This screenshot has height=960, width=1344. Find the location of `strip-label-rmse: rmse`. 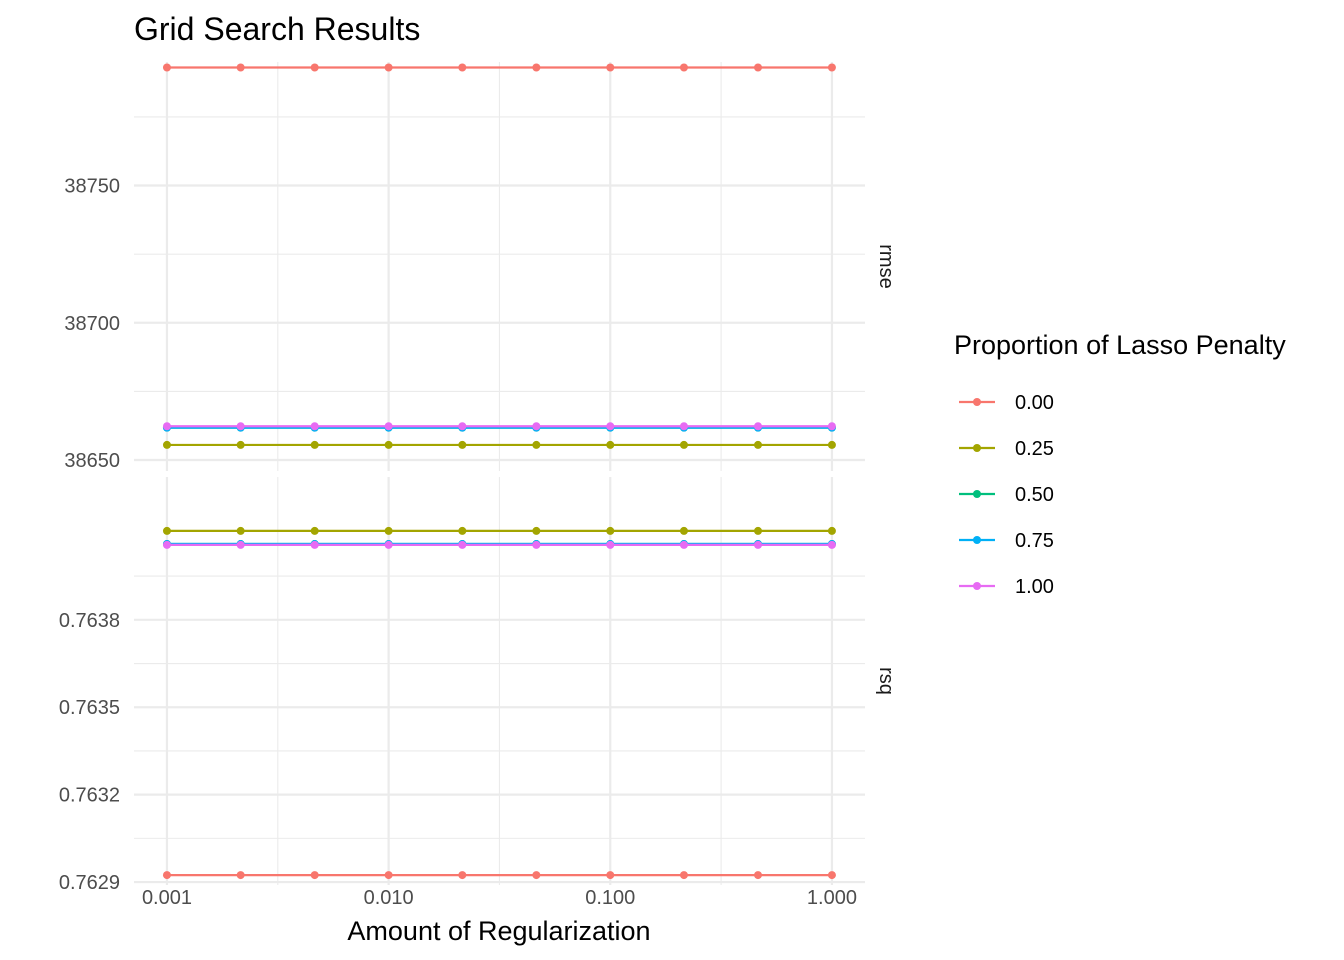

strip-label-rmse: rmse is located at coordinates (886, 266).